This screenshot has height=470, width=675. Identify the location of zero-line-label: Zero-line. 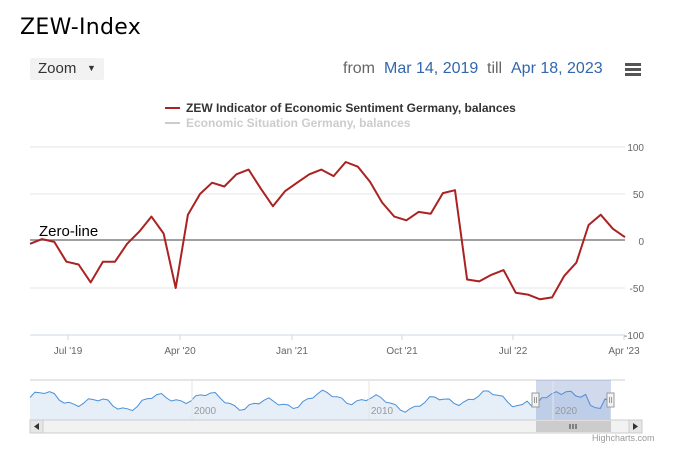
(68, 231).